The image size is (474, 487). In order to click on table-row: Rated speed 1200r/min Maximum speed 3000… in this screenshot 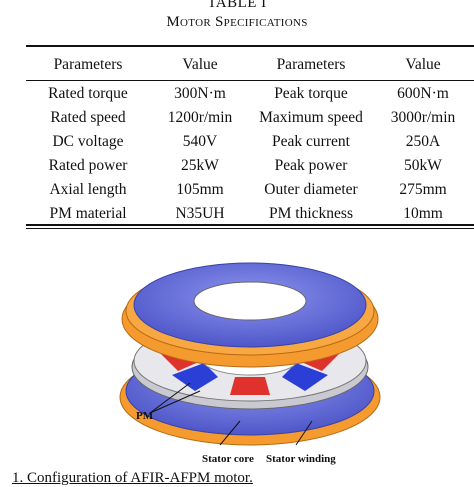, I will do `click(250, 118)`.